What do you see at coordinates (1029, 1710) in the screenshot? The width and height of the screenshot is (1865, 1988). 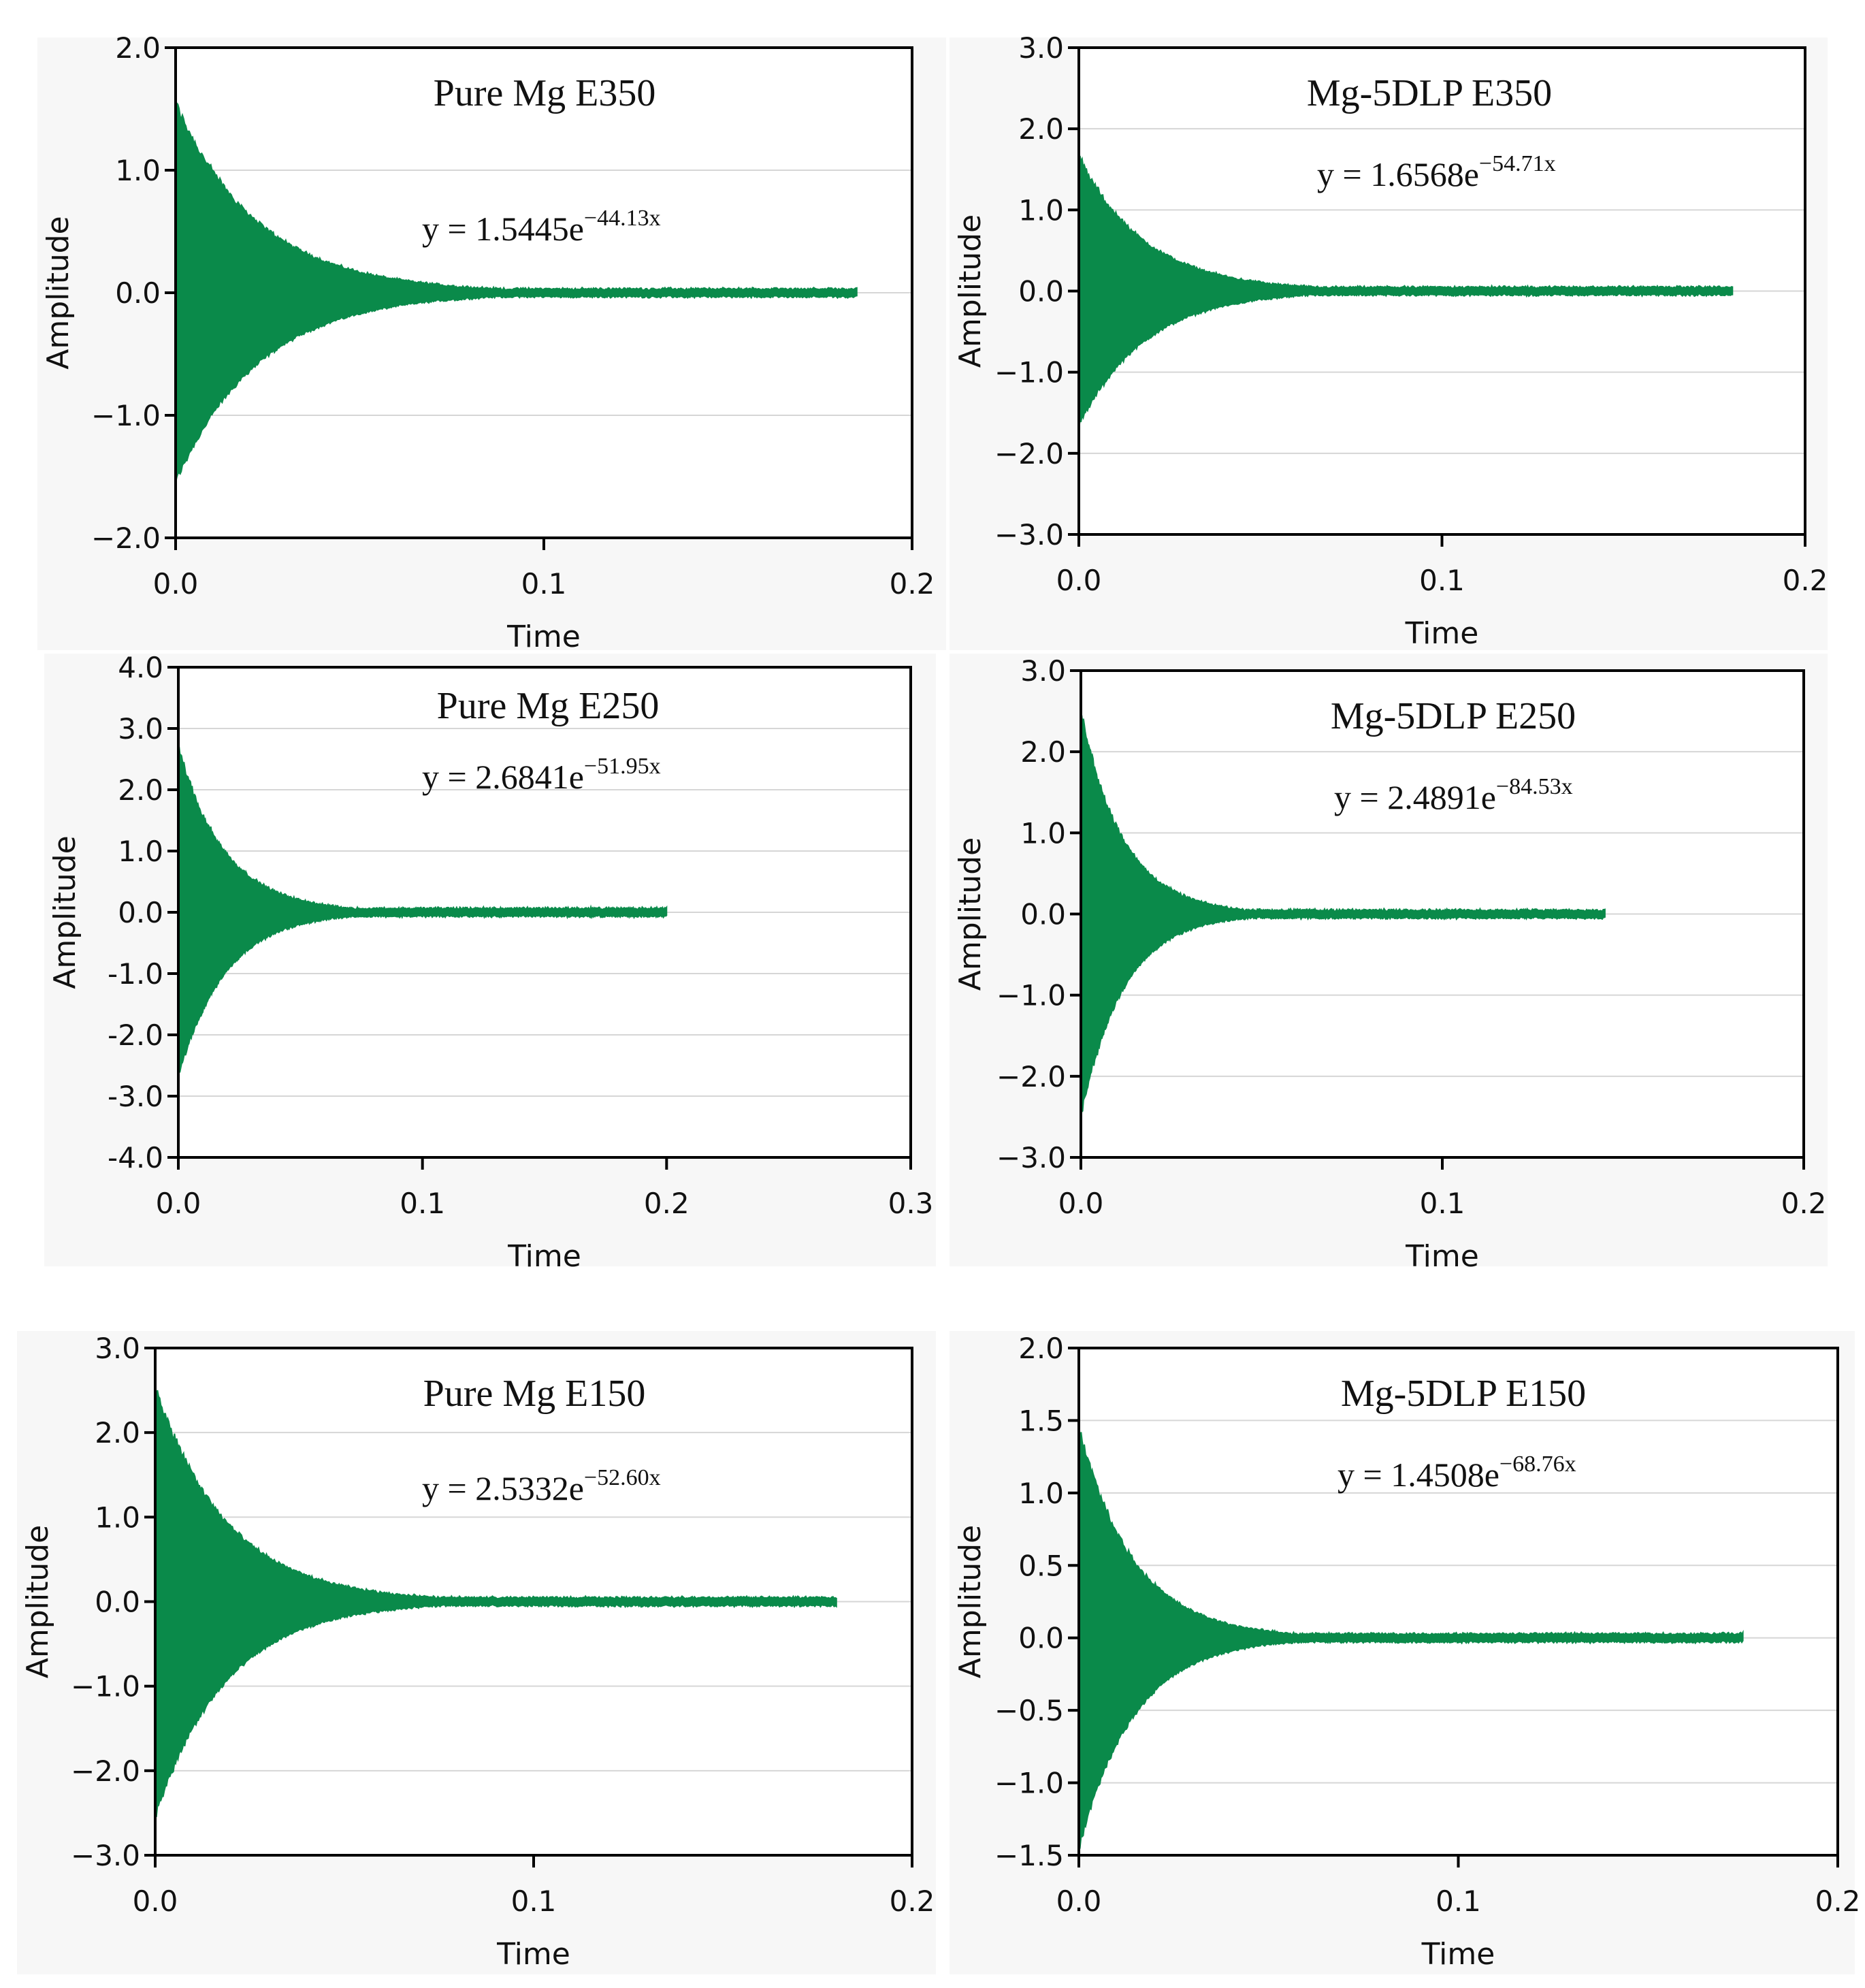 I see `y-tick-label: −0.5` at bounding box center [1029, 1710].